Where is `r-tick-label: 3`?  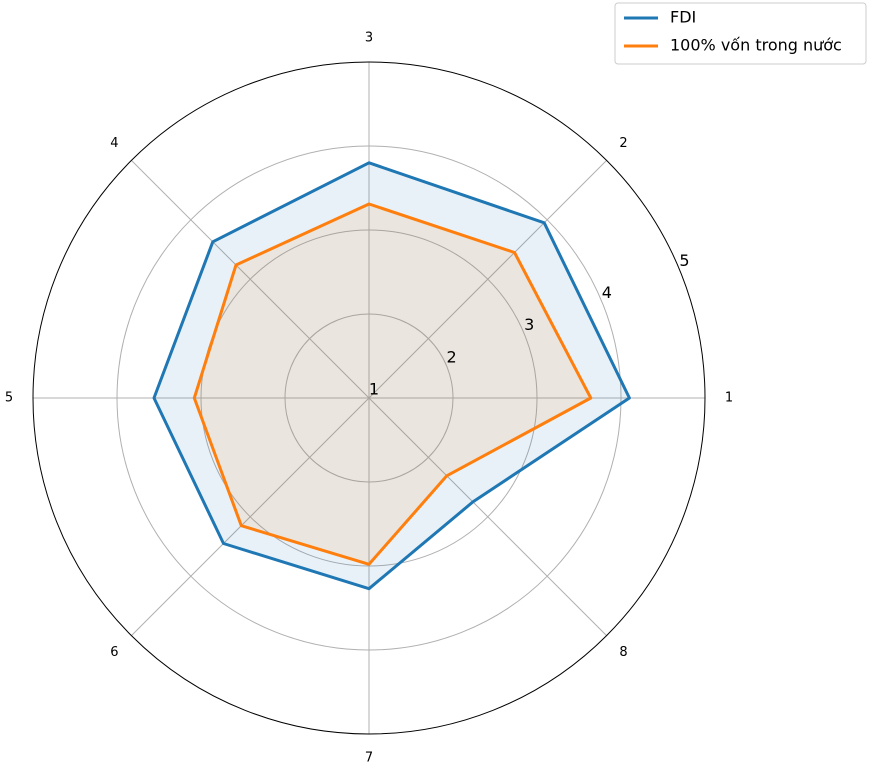 r-tick-label: 3 is located at coordinates (529, 324).